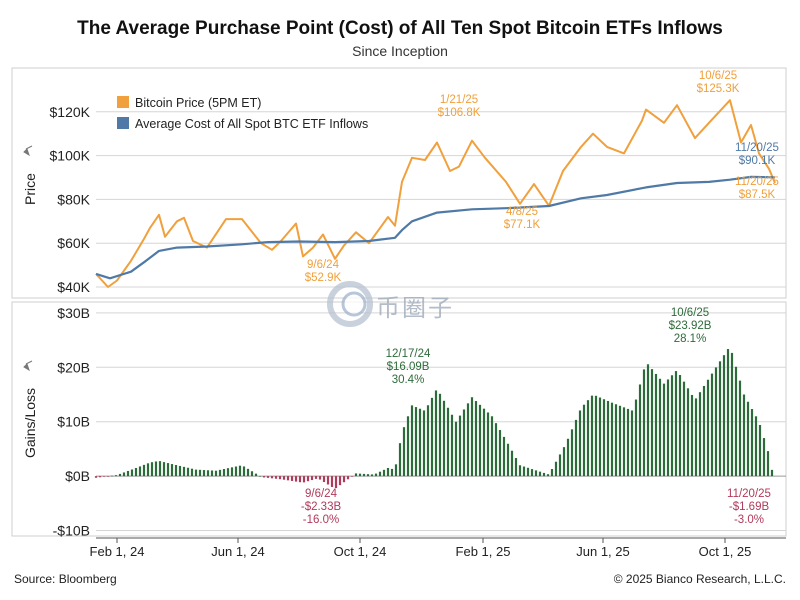  What do you see at coordinates (123, 102) in the screenshot?
I see `legend-swatch` at bounding box center [123, 102].